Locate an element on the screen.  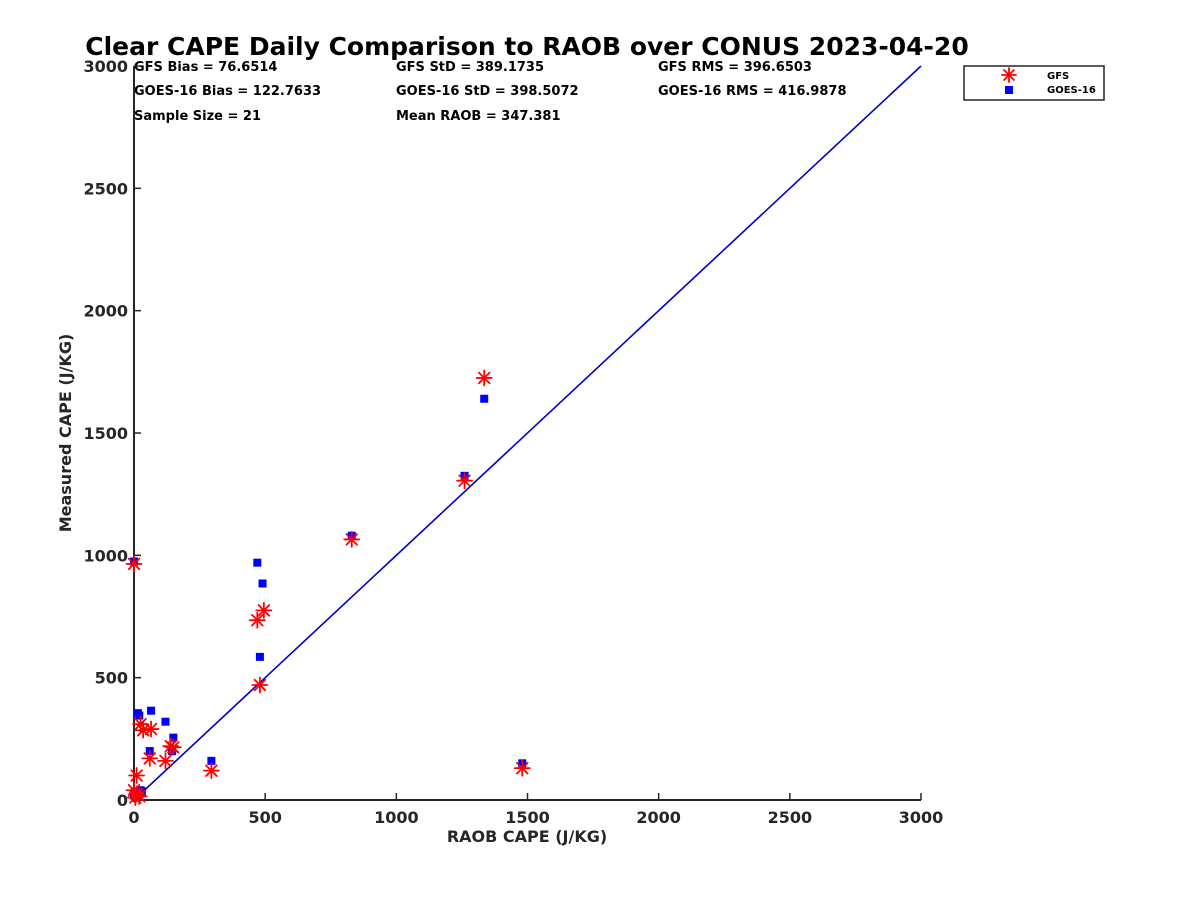
x-tick-label: 500 is located at coordinates (264, 817).